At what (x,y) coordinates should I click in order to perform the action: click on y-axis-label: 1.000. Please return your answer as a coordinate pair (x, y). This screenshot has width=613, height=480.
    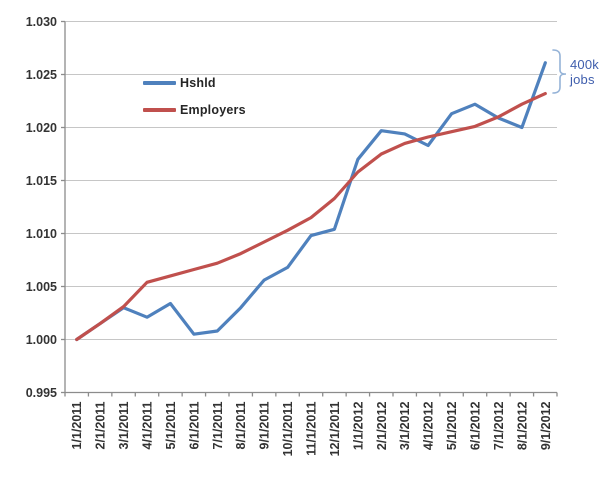
    Looking at the image, I should click on (41, 340).